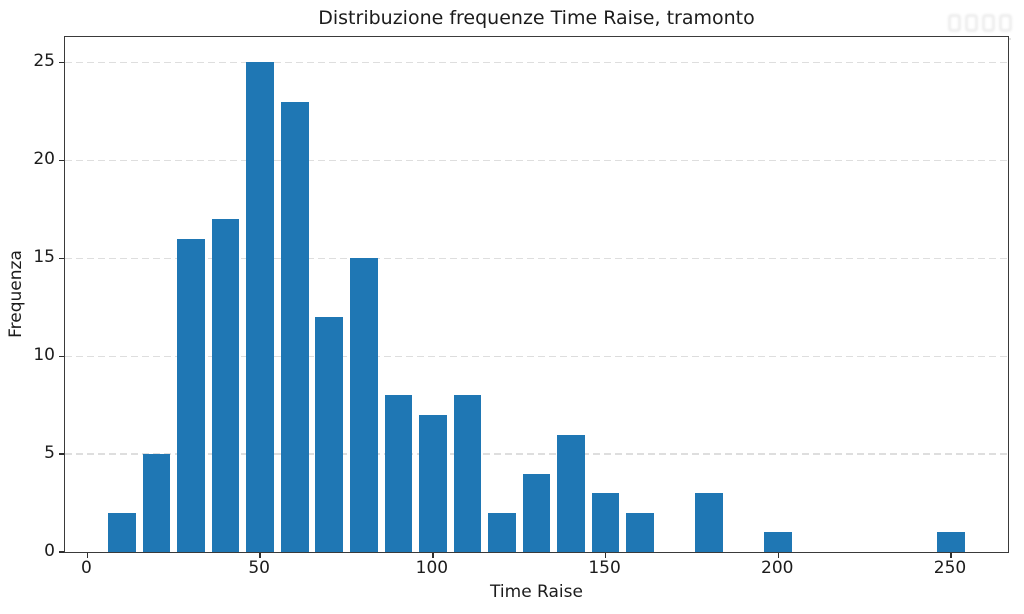 This screenshot has width=1024, height=614. What do you see at coordinates (27, 298) in the screenshot?
I see `y-axis-tick-labels: 0 5 10 15 20 25` at bounding box center [27, 298].